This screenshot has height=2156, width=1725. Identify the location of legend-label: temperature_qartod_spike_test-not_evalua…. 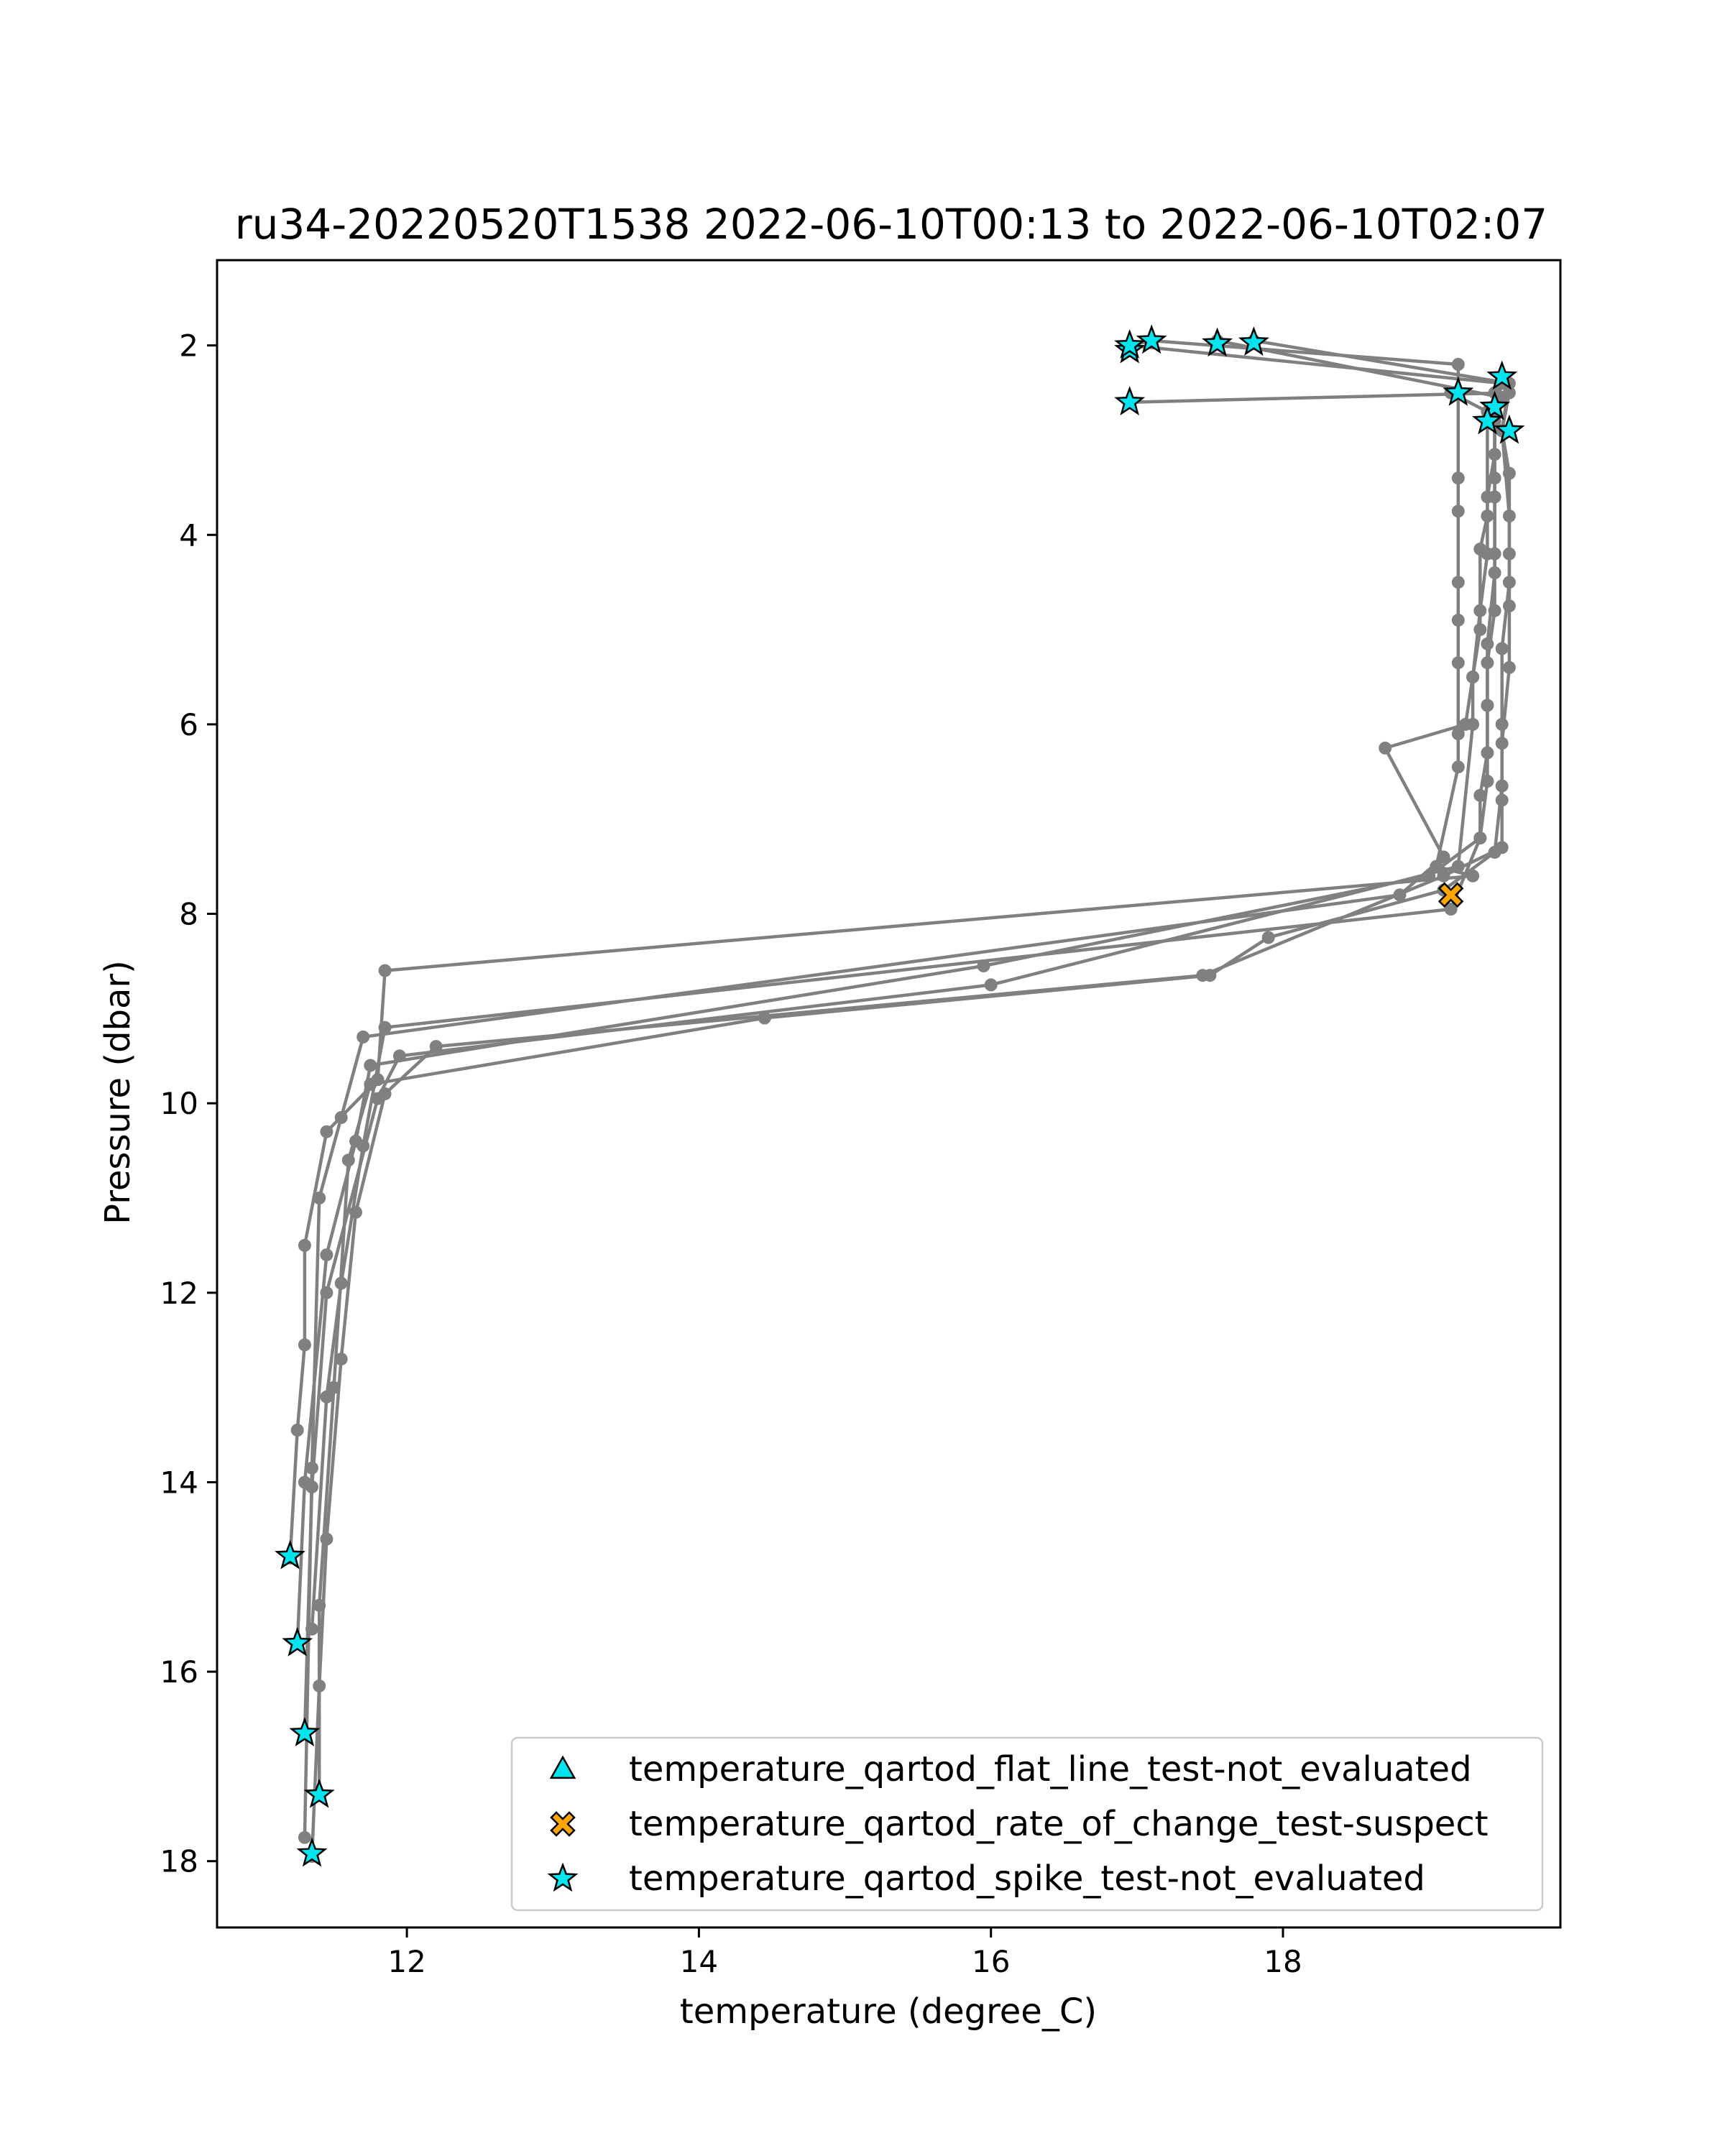
(1027, 1878).